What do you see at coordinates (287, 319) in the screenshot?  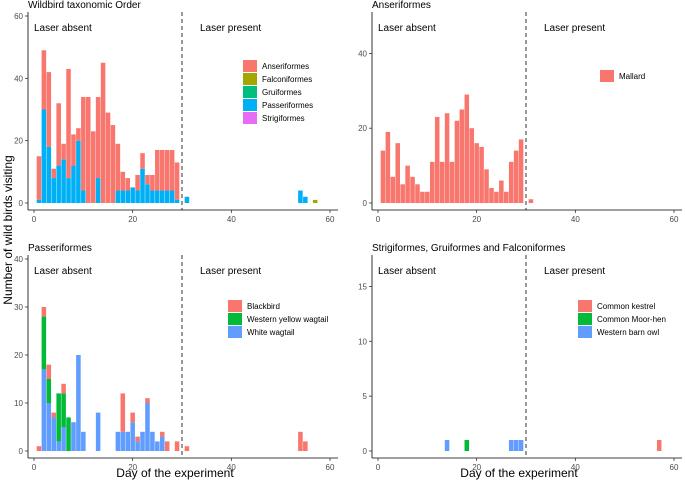 I see `legend-label: Western yellow wagtail` at bounding box center [287, 319].